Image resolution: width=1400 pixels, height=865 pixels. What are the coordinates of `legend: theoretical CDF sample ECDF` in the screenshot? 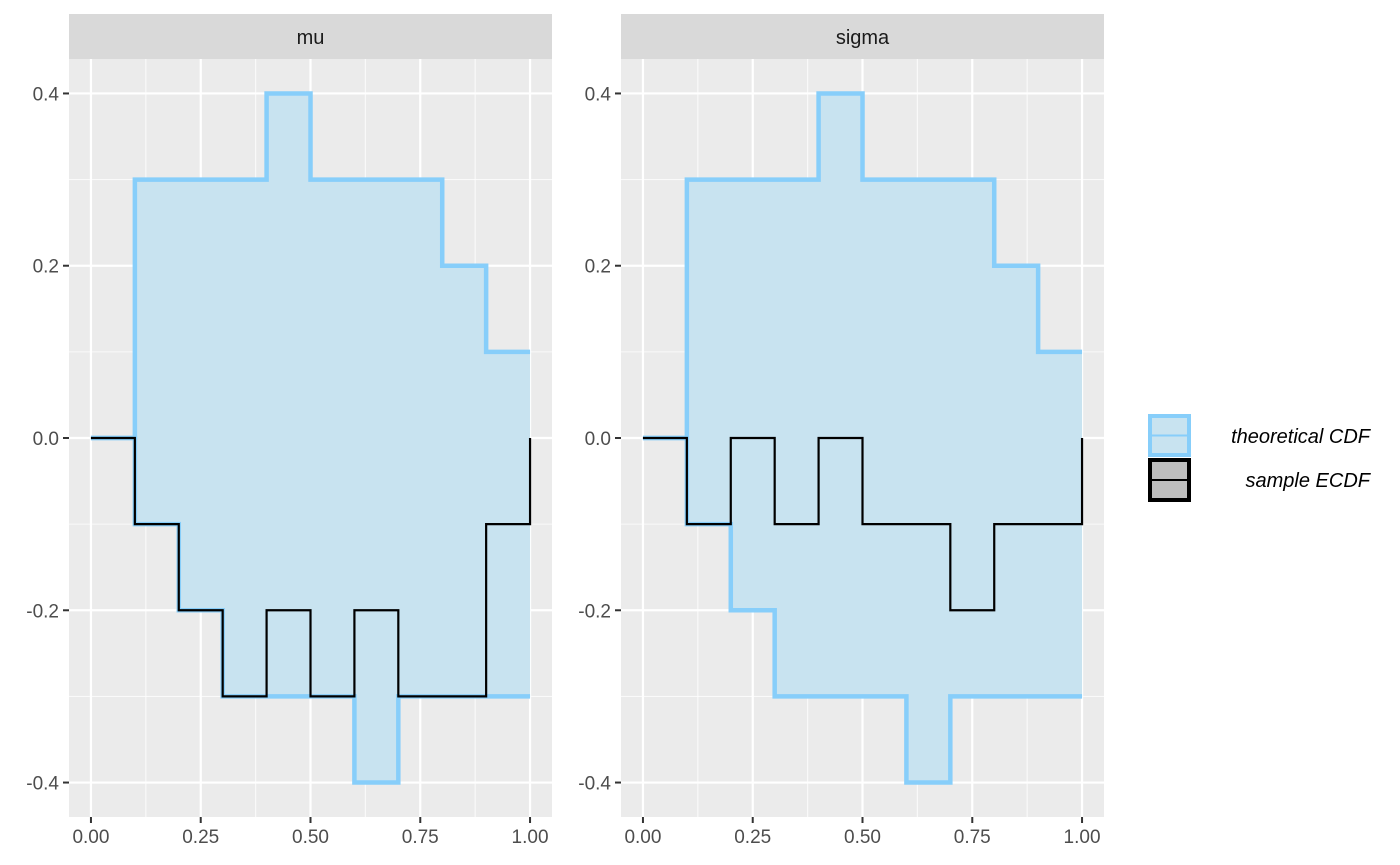 It's located at (1260, 458).